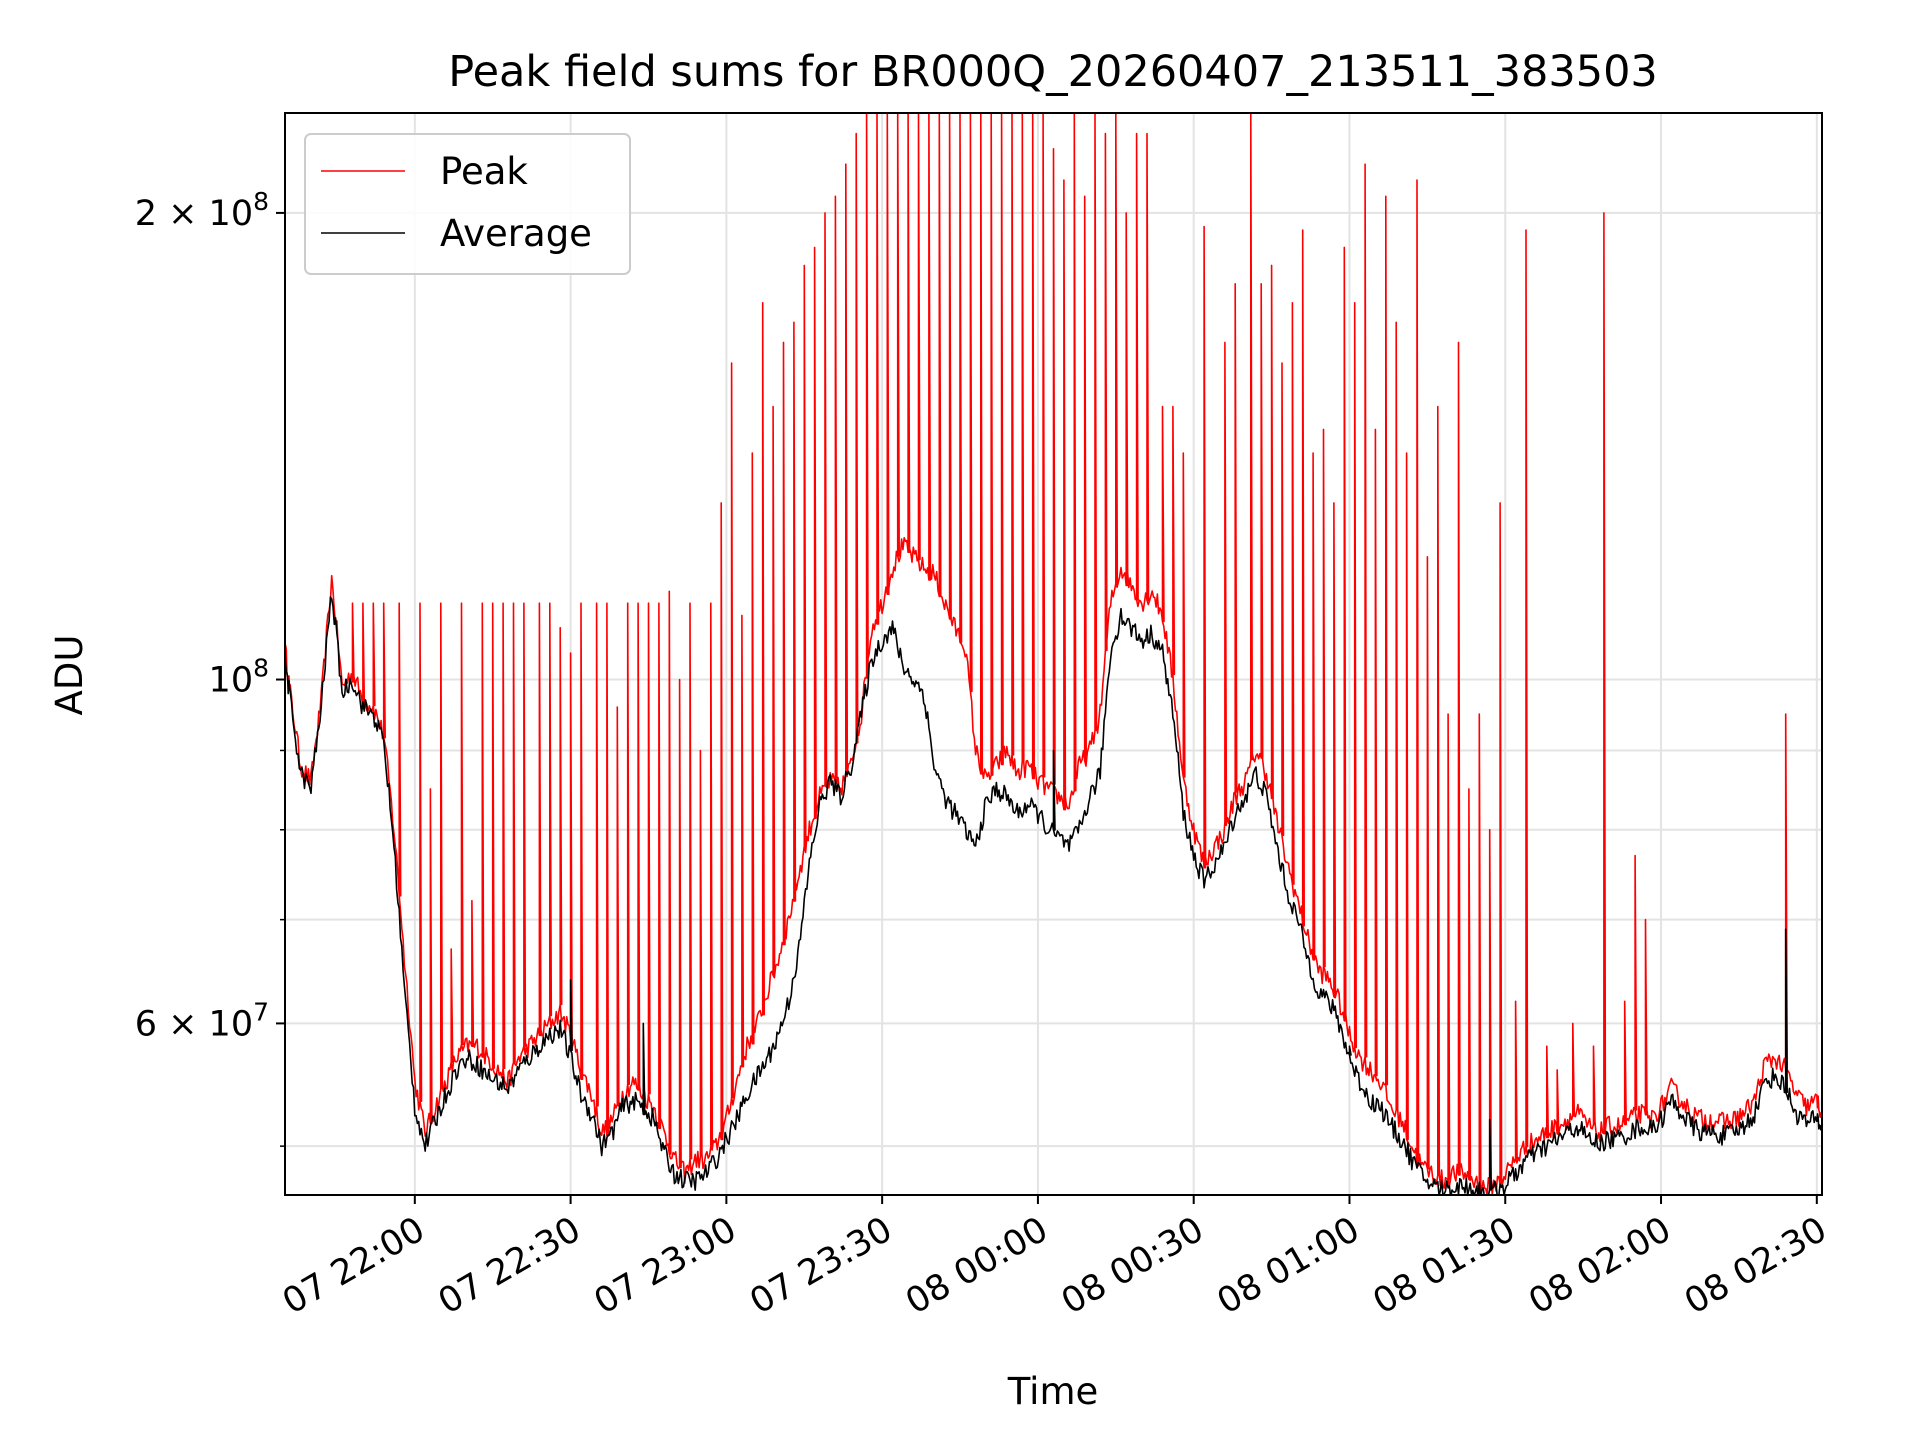 The width and height of the screenshot is (1920, 1440). What do you see at coordinates (516, 233) in the screenshot?
I see `legend-average-label: Average` at bounding box center [516, 233].